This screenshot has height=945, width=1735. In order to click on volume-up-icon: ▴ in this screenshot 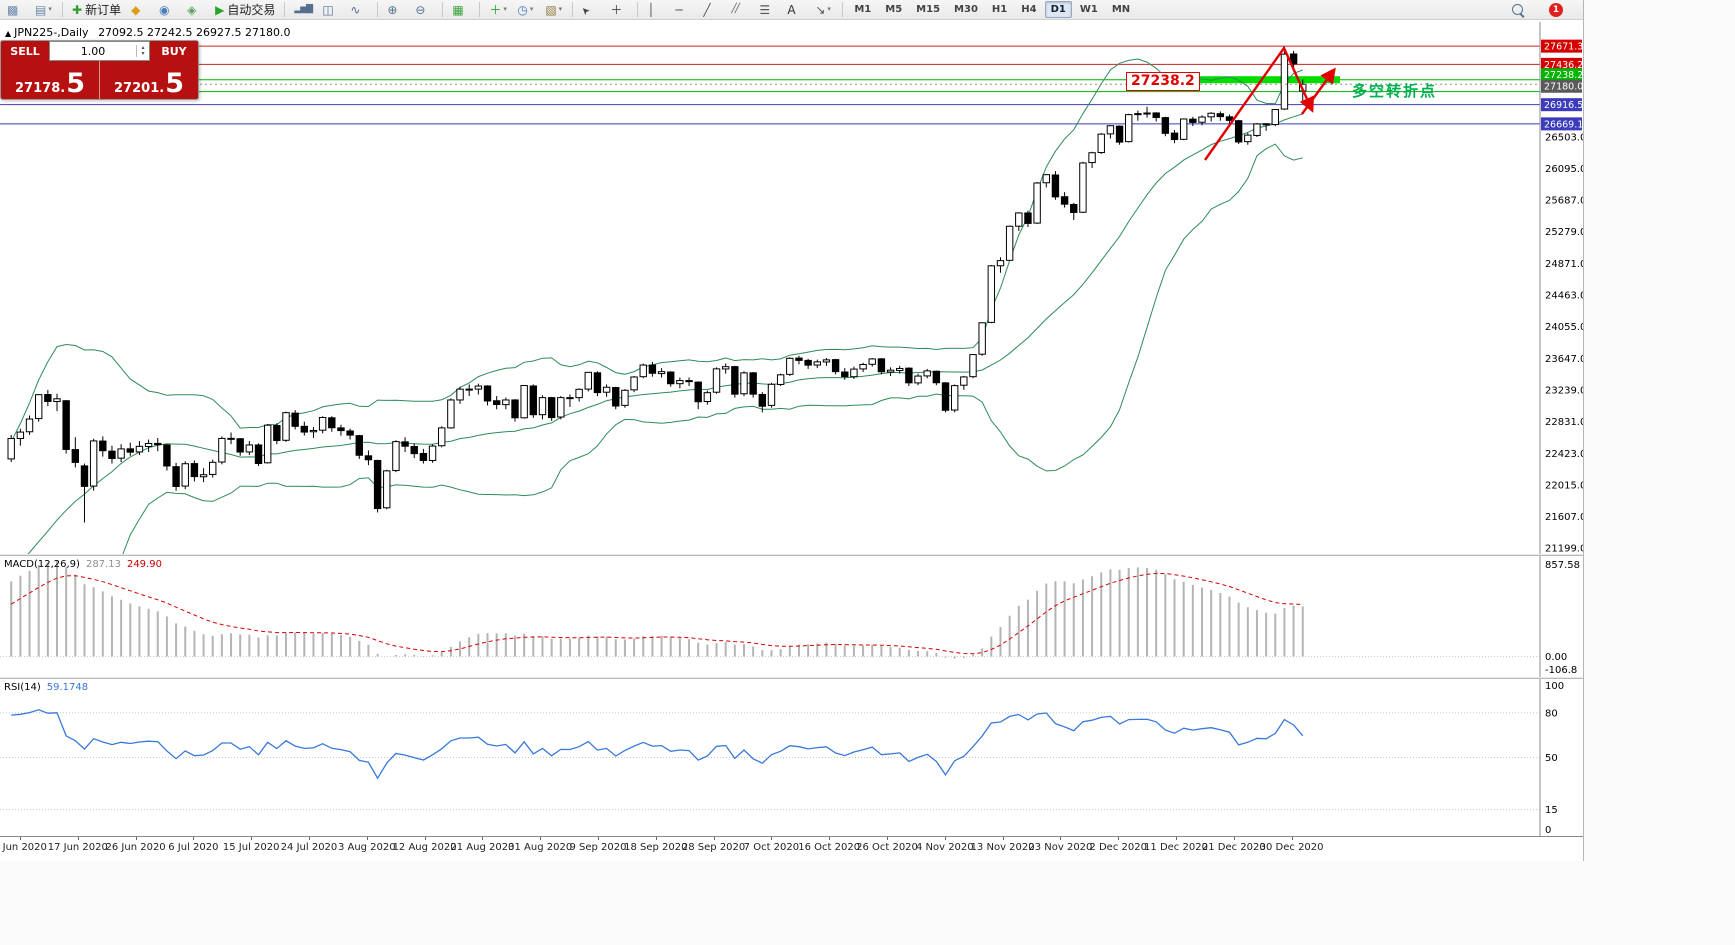, I will do `click(143, 47)`.